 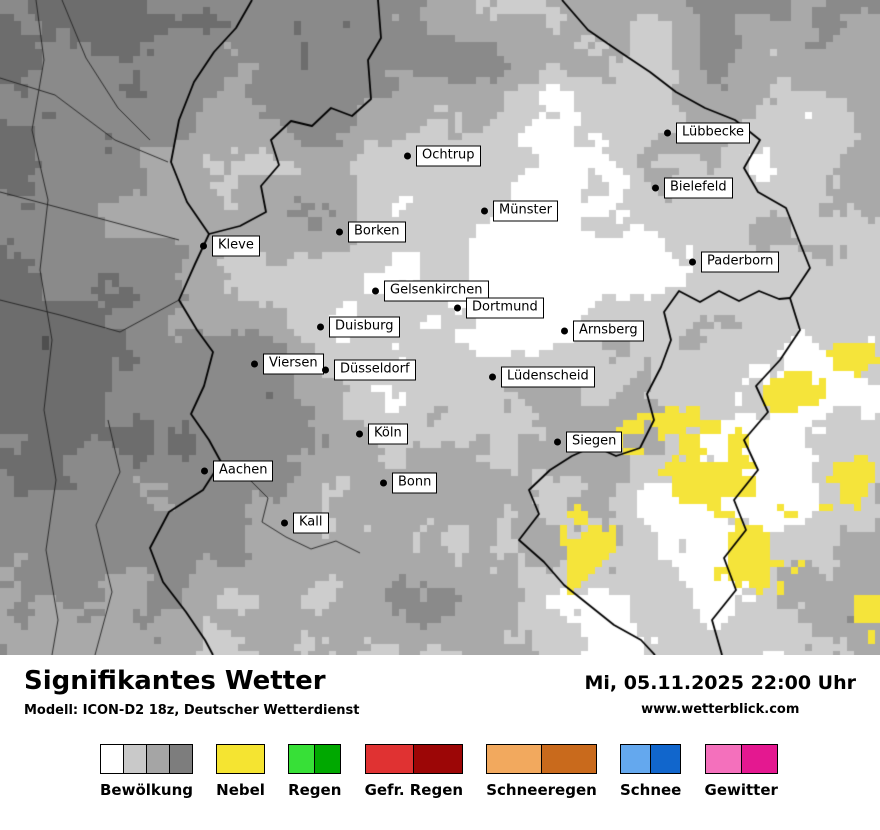 I want to click on city-label: Paderborn, so click(x=740, y=262).